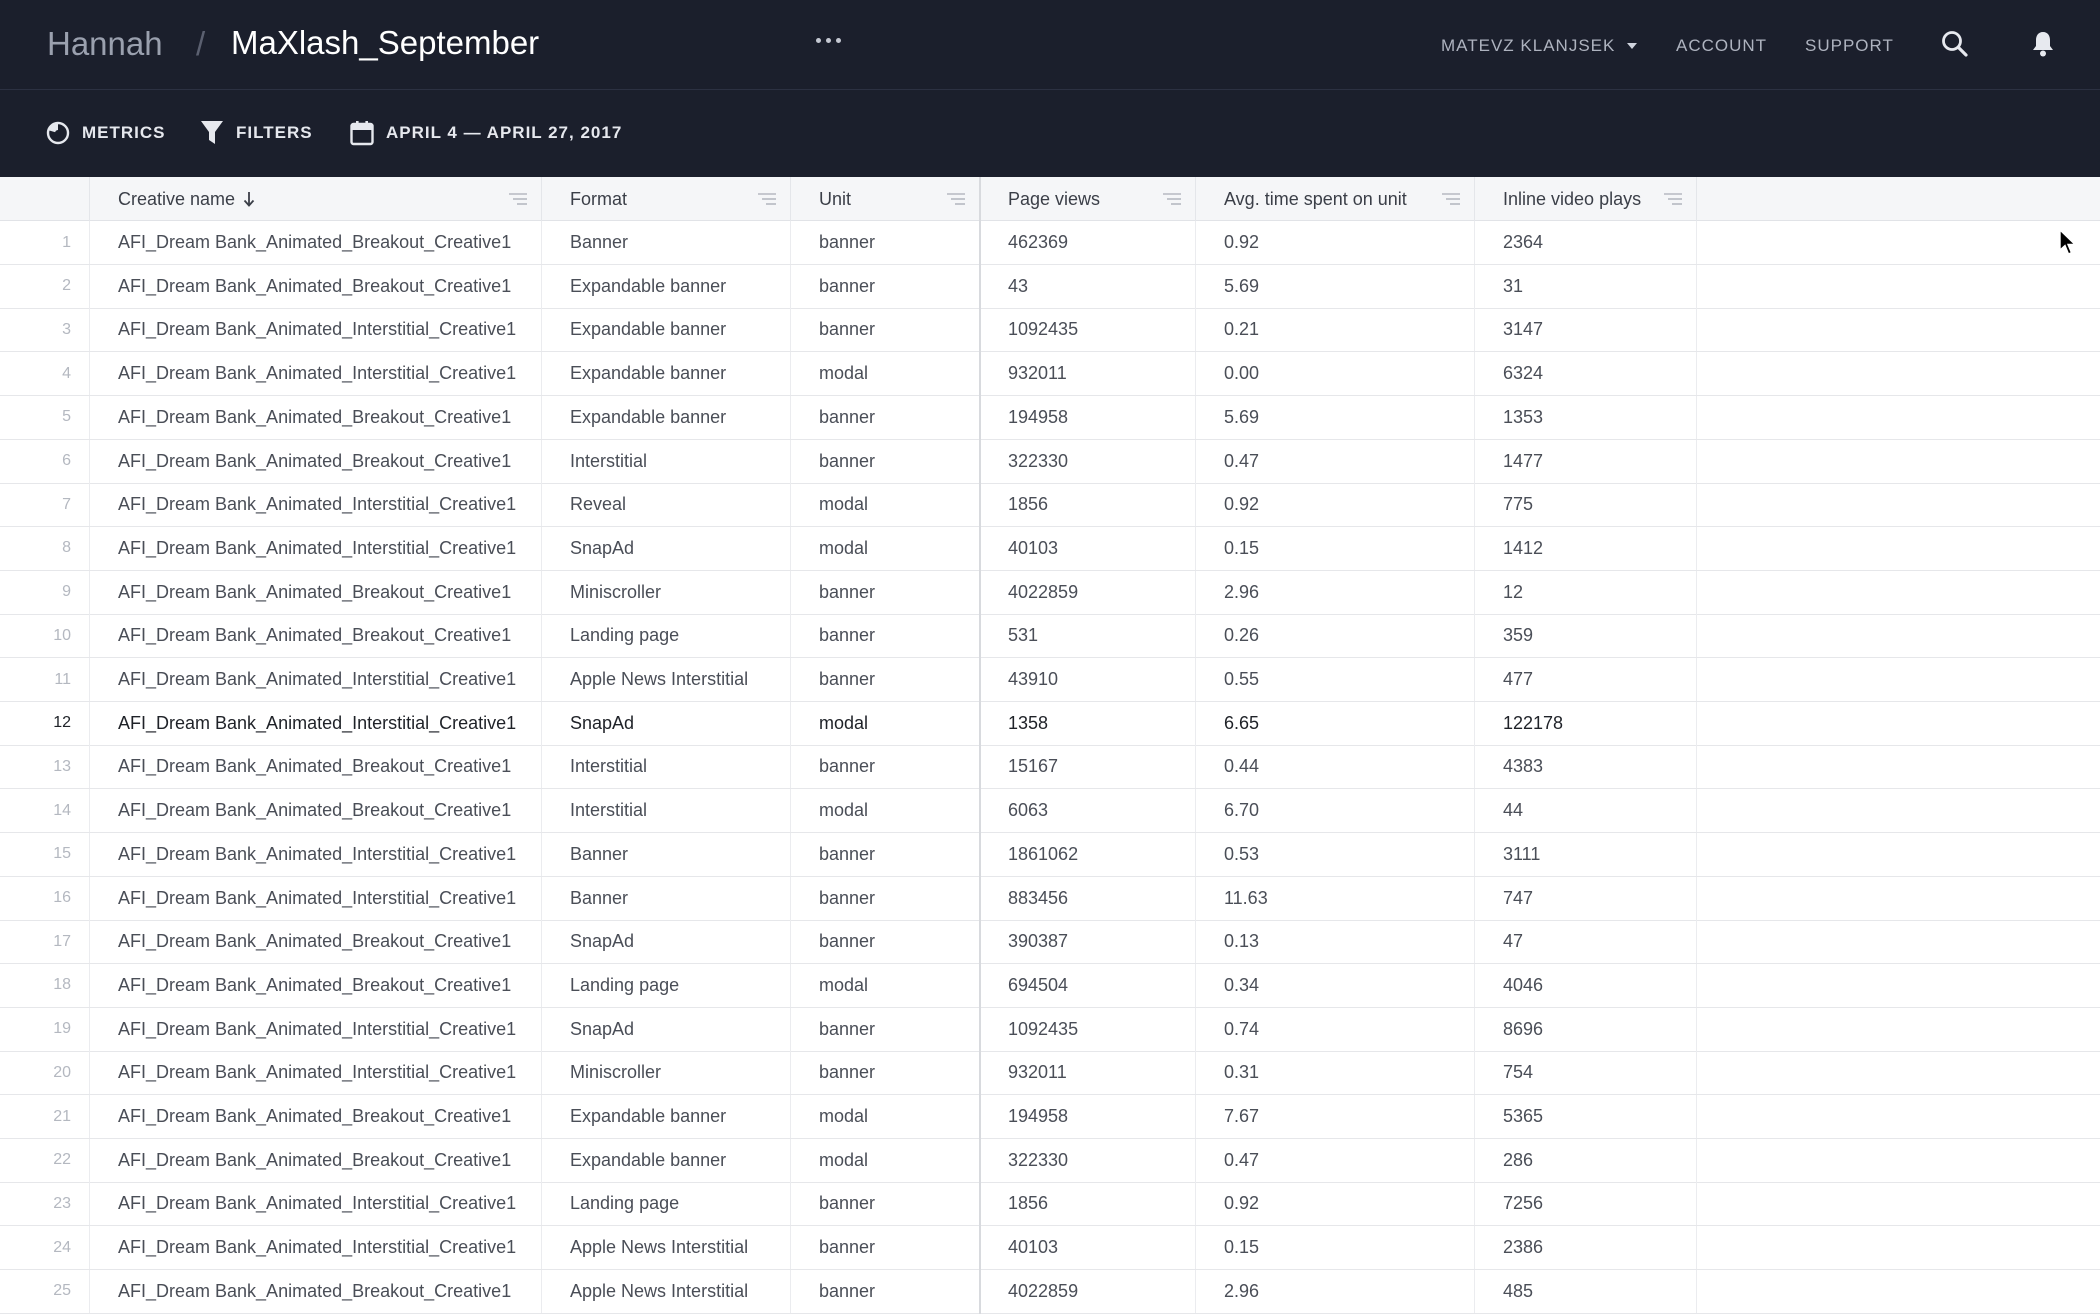 Image resolution: width=2100 pixels, height=1314 pixels. What do you see at coordinates (1088, 199) in the screenshot?
I see `column-header-page-views: Page views` at bounding box center [1088, 199].